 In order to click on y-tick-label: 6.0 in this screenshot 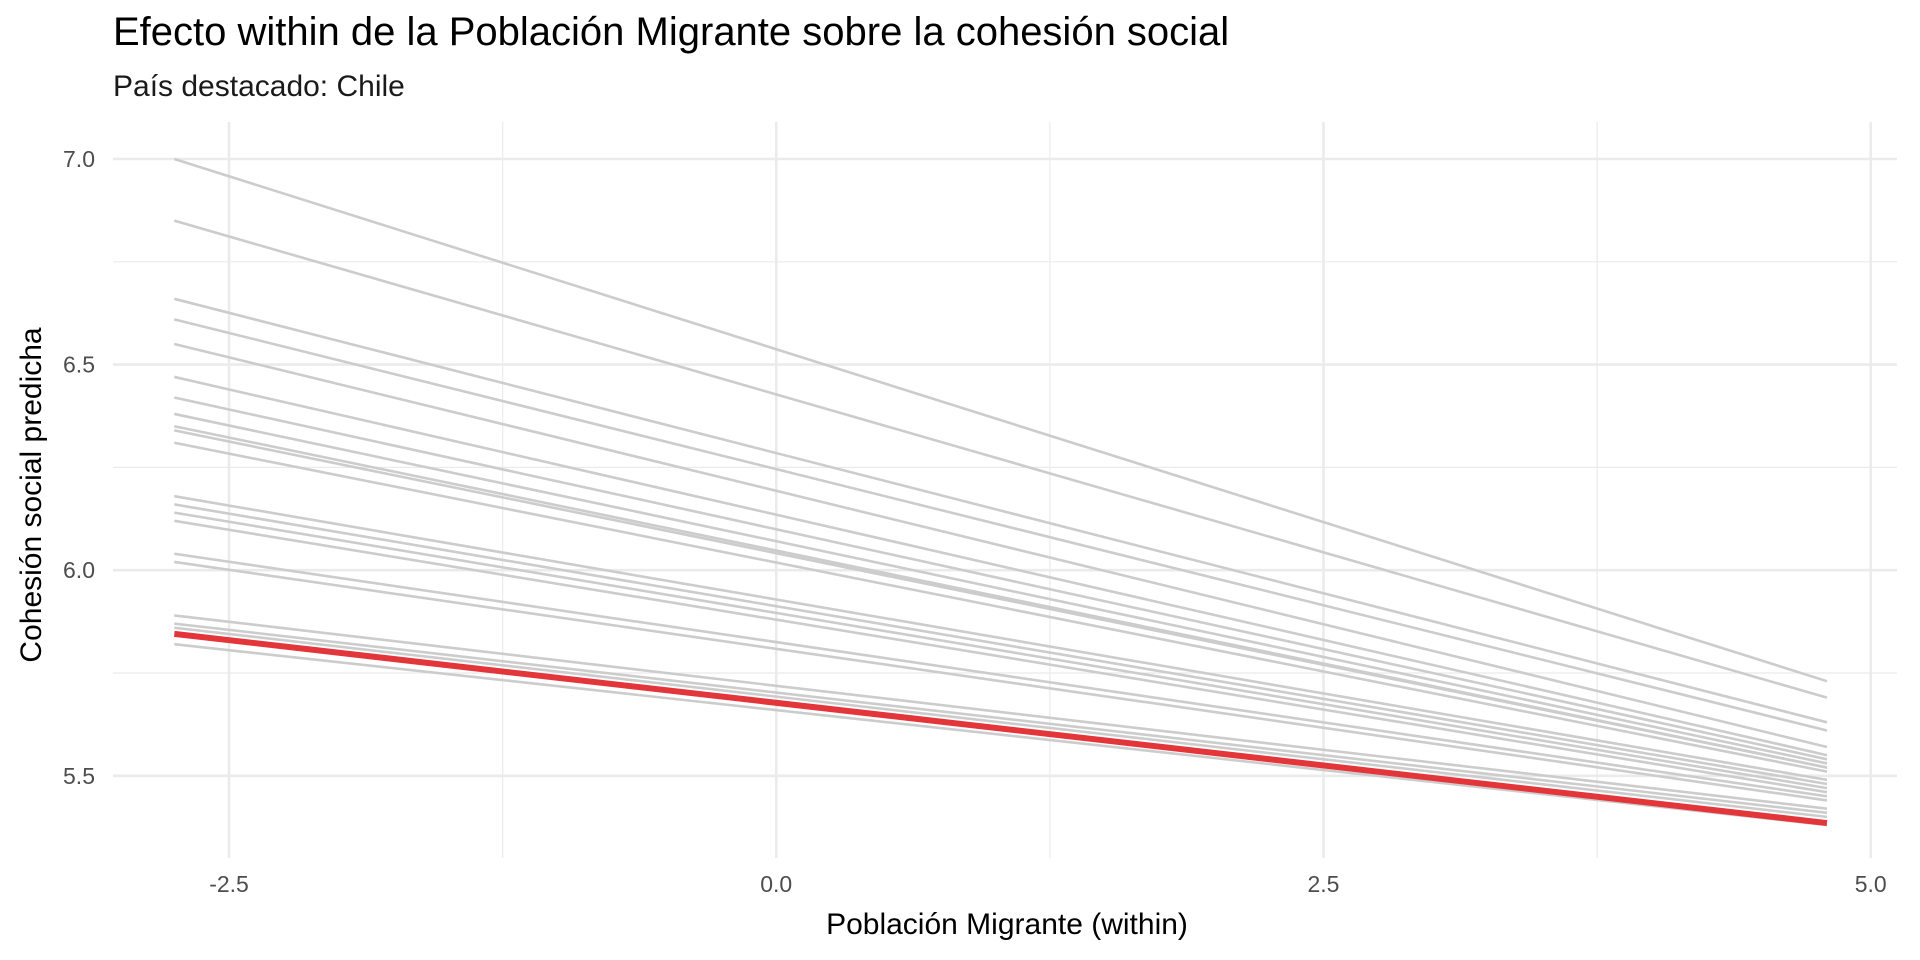, I will do `click(79, 570)`.